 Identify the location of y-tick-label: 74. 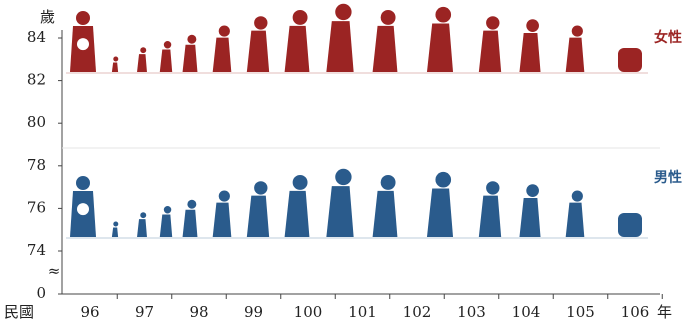
(36, 250).